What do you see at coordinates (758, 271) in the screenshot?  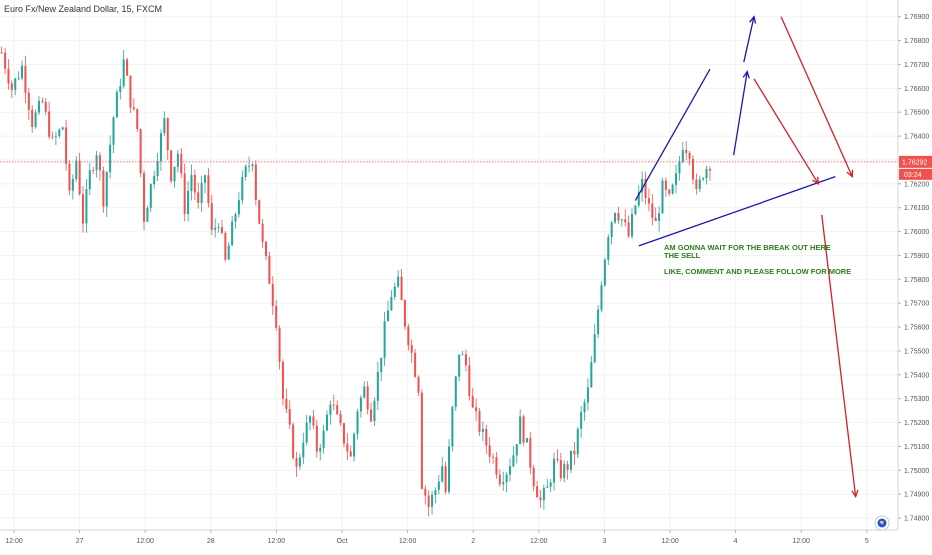 I see `annotation-line-3: LIKE, COMMENT AND PLEASE FOLLOW FOR MORE` at bounding box center [758, 271].